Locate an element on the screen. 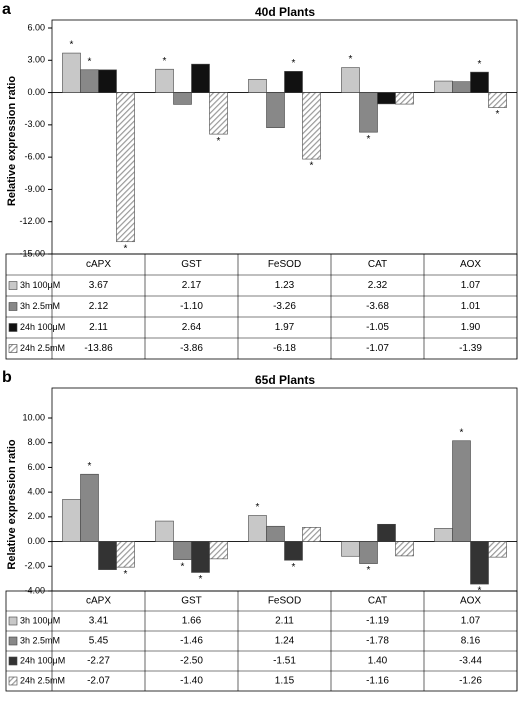 The height and width of the screenshot is (712, 518). table-value: -1.07 is located at coordinates (377, 348).